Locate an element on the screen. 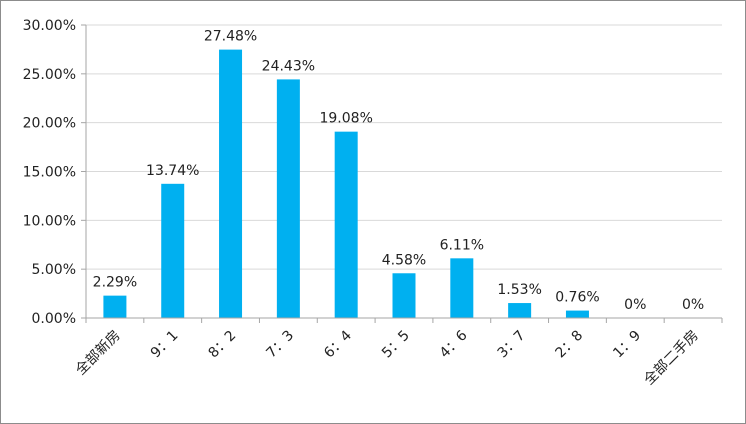  data-label: 13.74% is located at coordinates (172, 171).